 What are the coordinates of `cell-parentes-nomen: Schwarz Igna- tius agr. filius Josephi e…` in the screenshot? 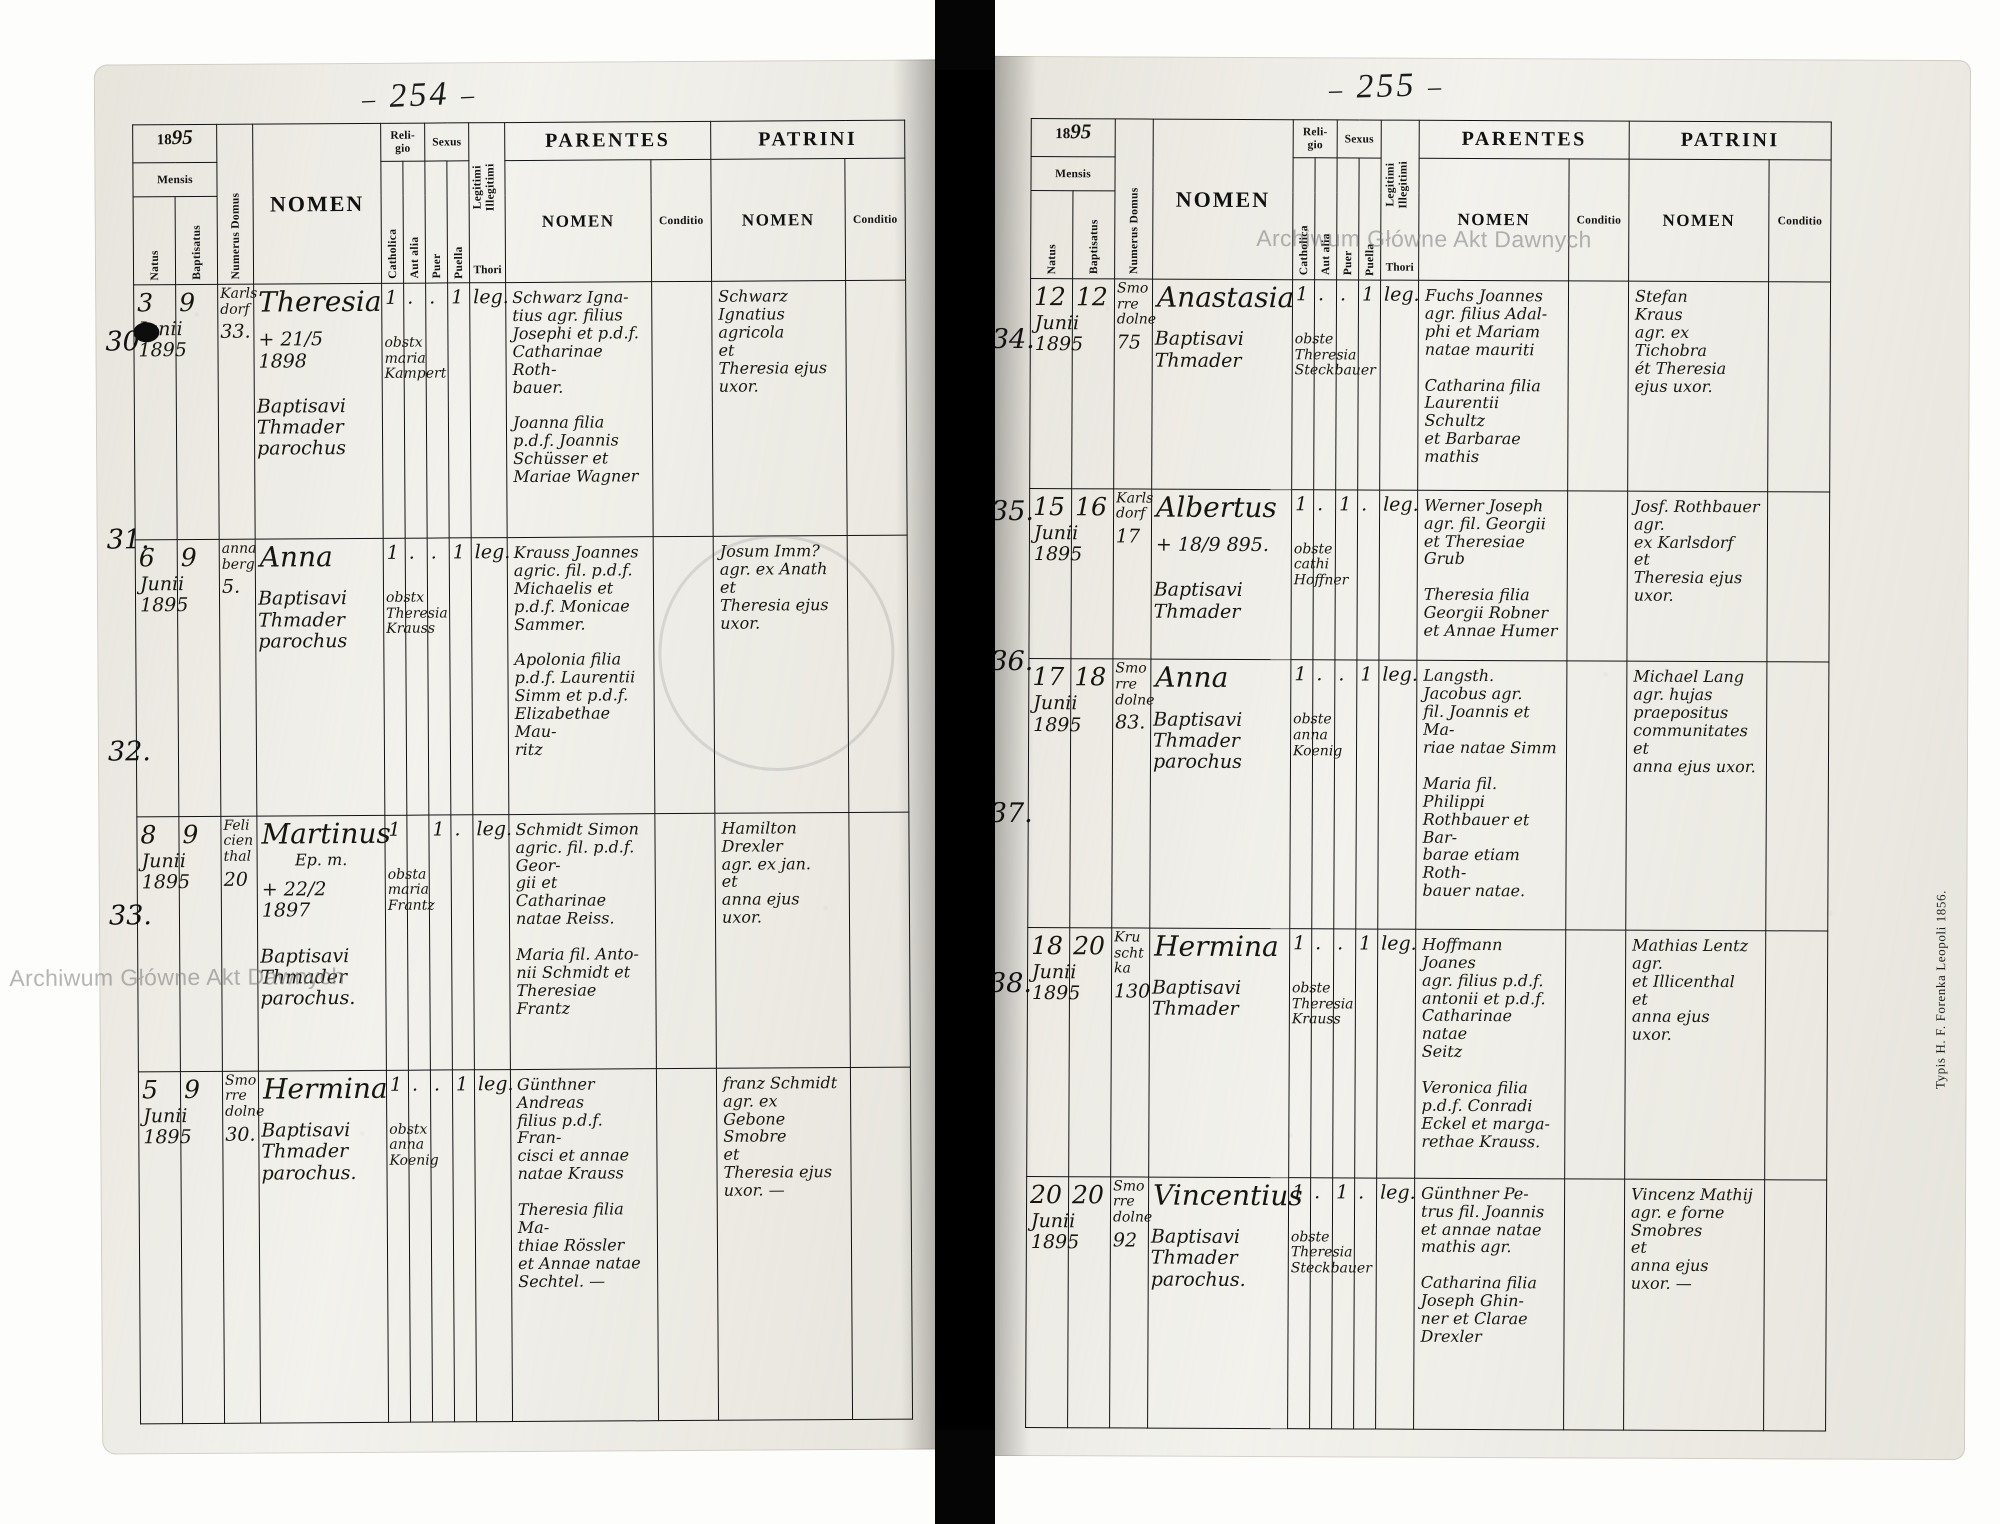 It's located at (579, 409).